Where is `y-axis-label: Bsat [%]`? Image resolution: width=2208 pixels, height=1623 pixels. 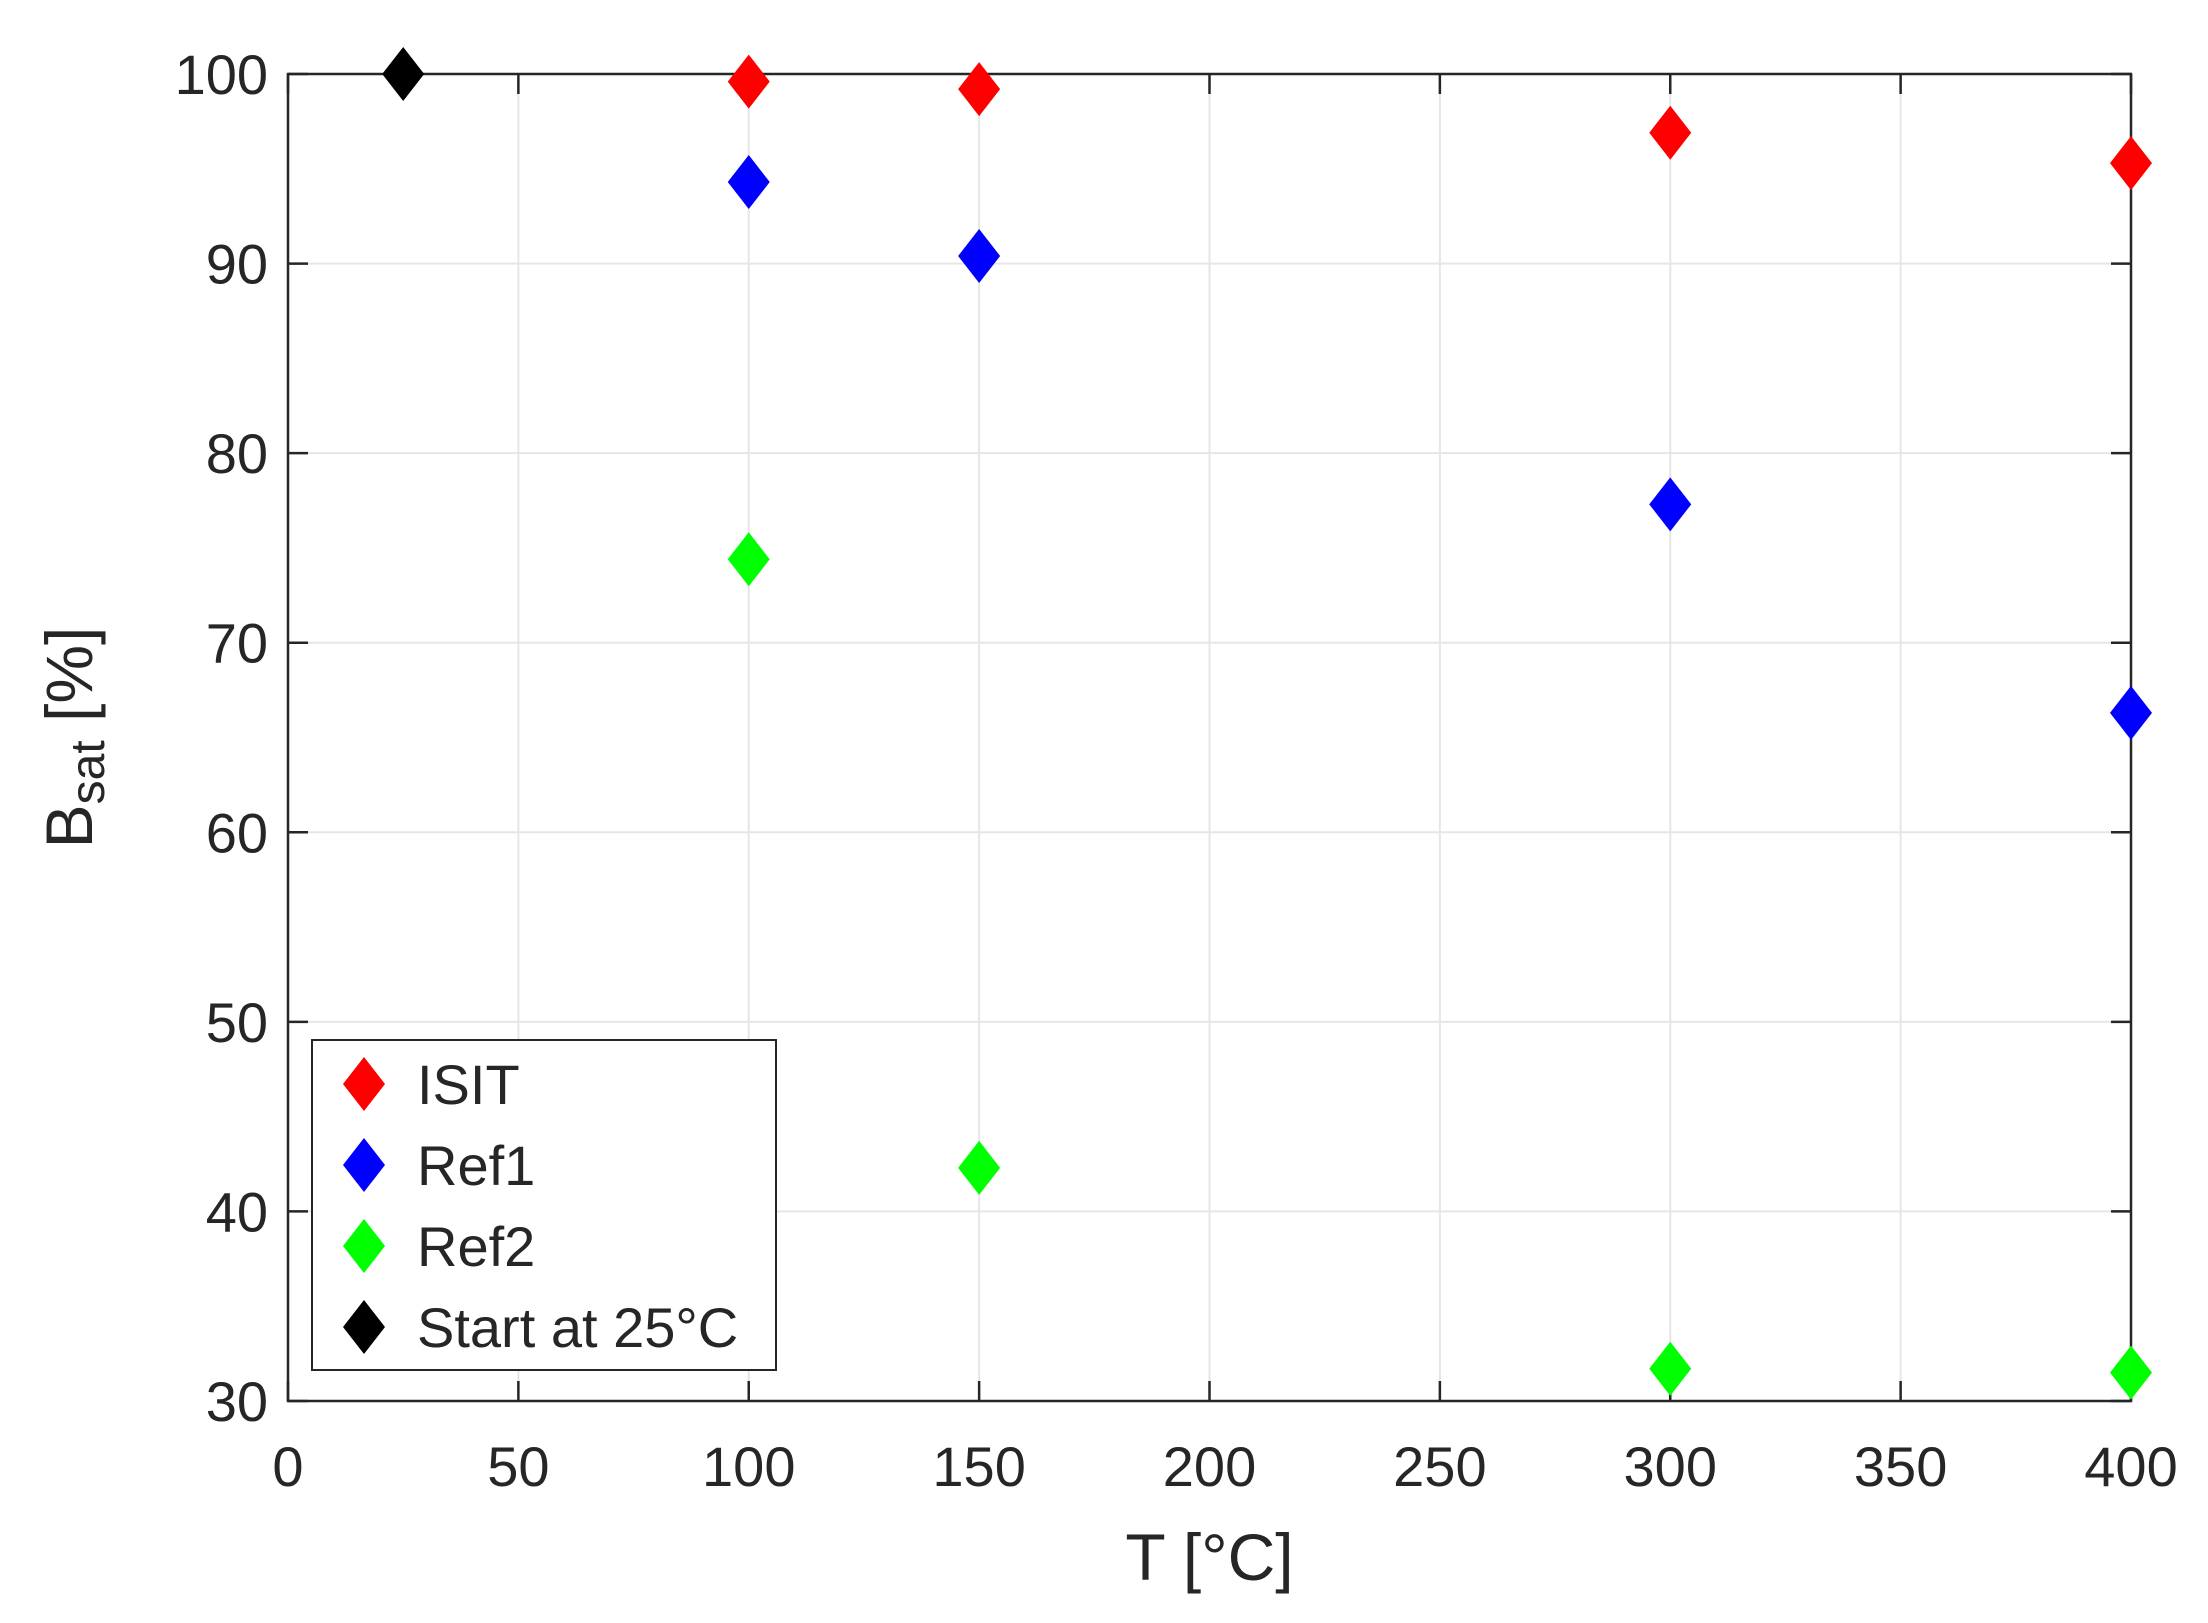 y-axis-label: Bsat [%] is located at coordinates (73, 738).